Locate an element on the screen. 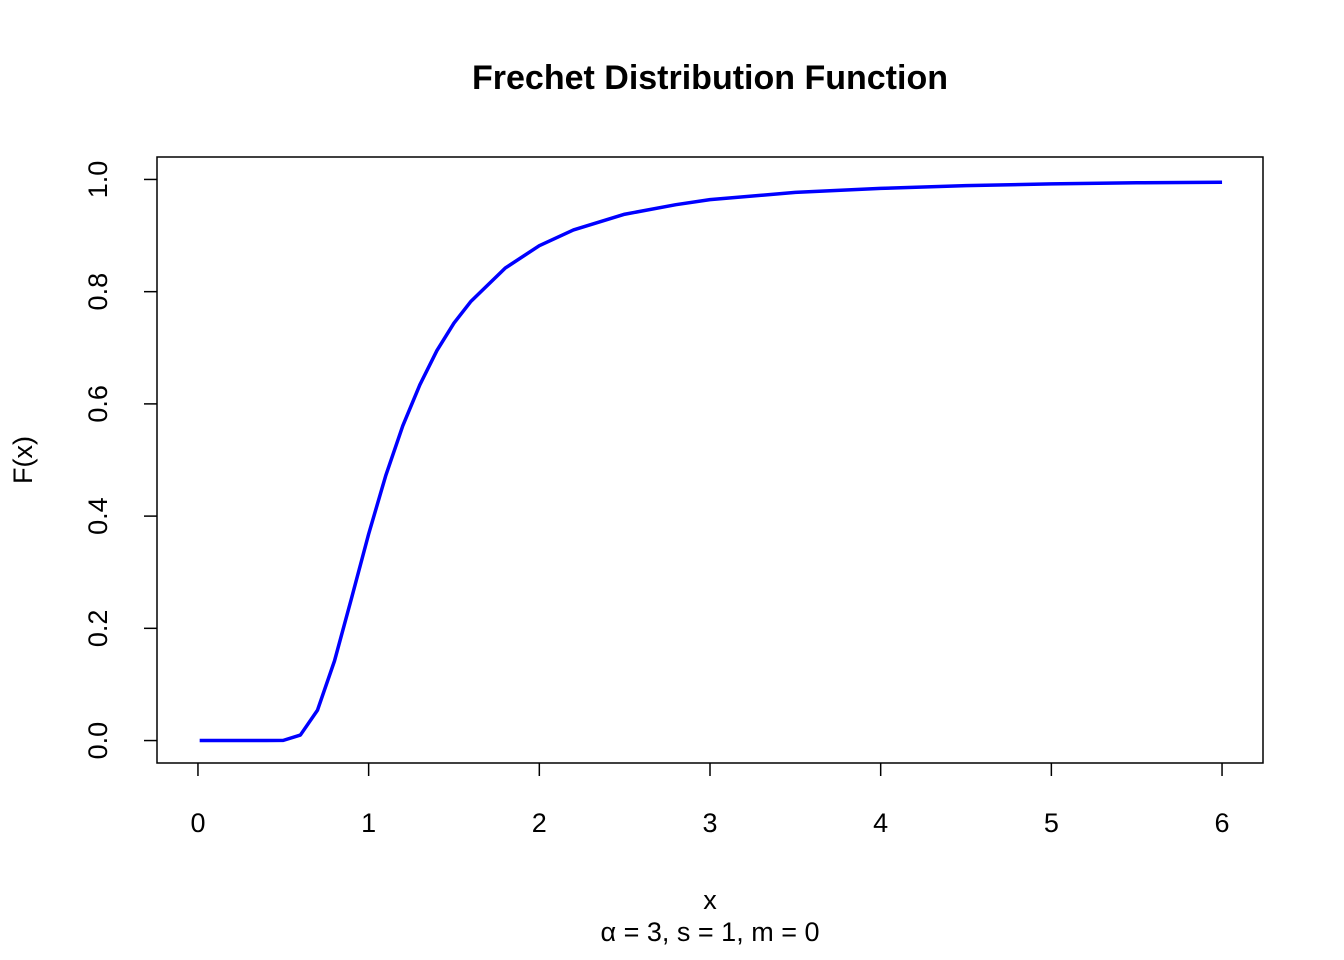 The image size is (1344, 960). x-axis-label: x is located at coordinates (710, 900).